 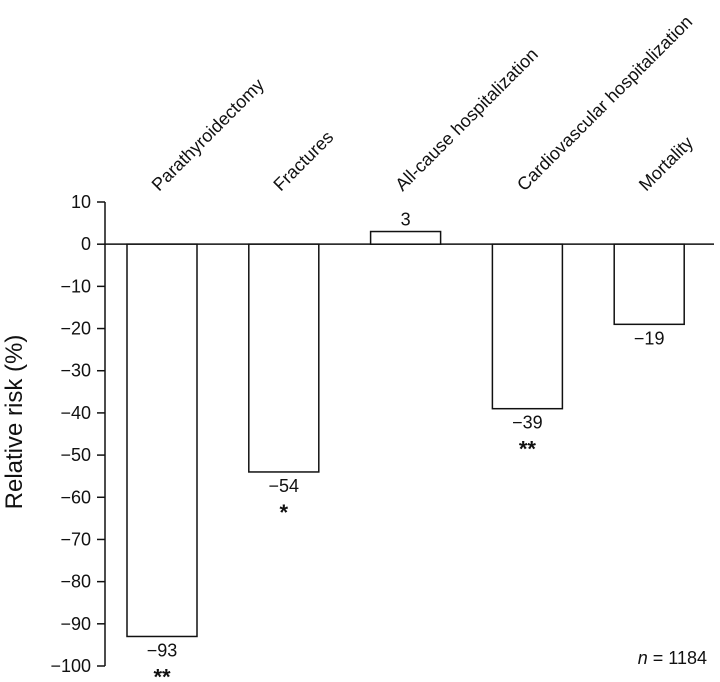 What do you see at coordinates (86, 244) in the screenshot?
I see `y-tick-label: 0` at bounding box center [86, 244].